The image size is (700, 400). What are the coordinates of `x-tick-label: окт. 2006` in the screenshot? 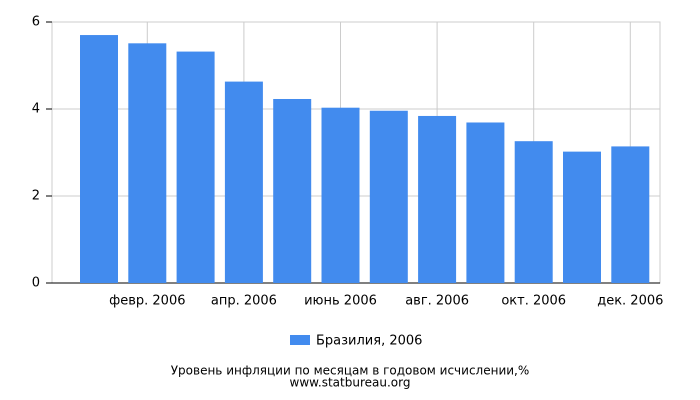 It's located at (533, 301).